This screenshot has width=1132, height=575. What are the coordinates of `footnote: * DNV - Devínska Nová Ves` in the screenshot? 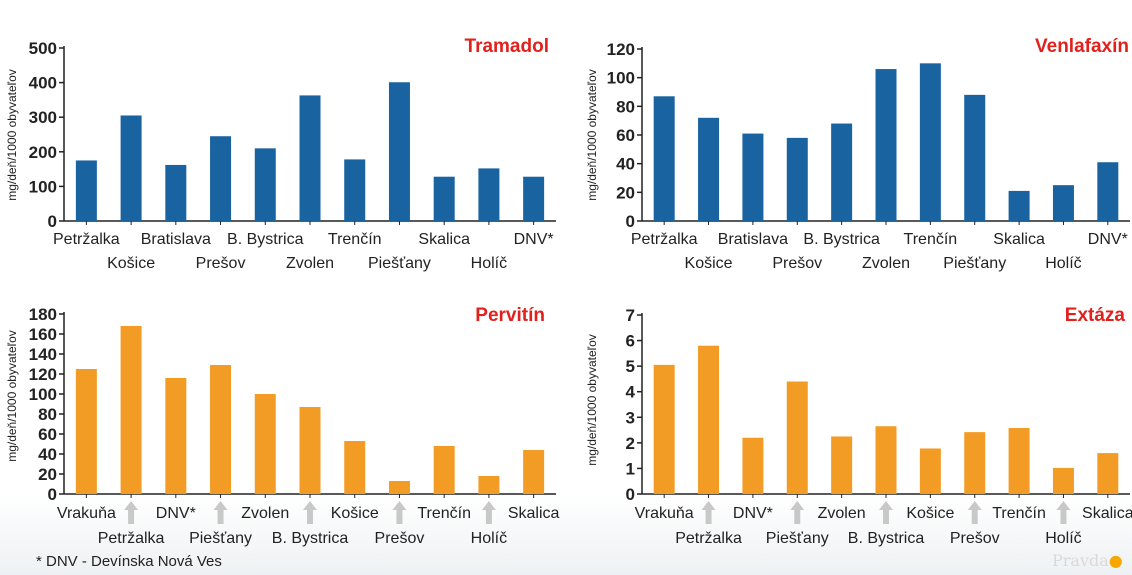 It's located at (129, 561).